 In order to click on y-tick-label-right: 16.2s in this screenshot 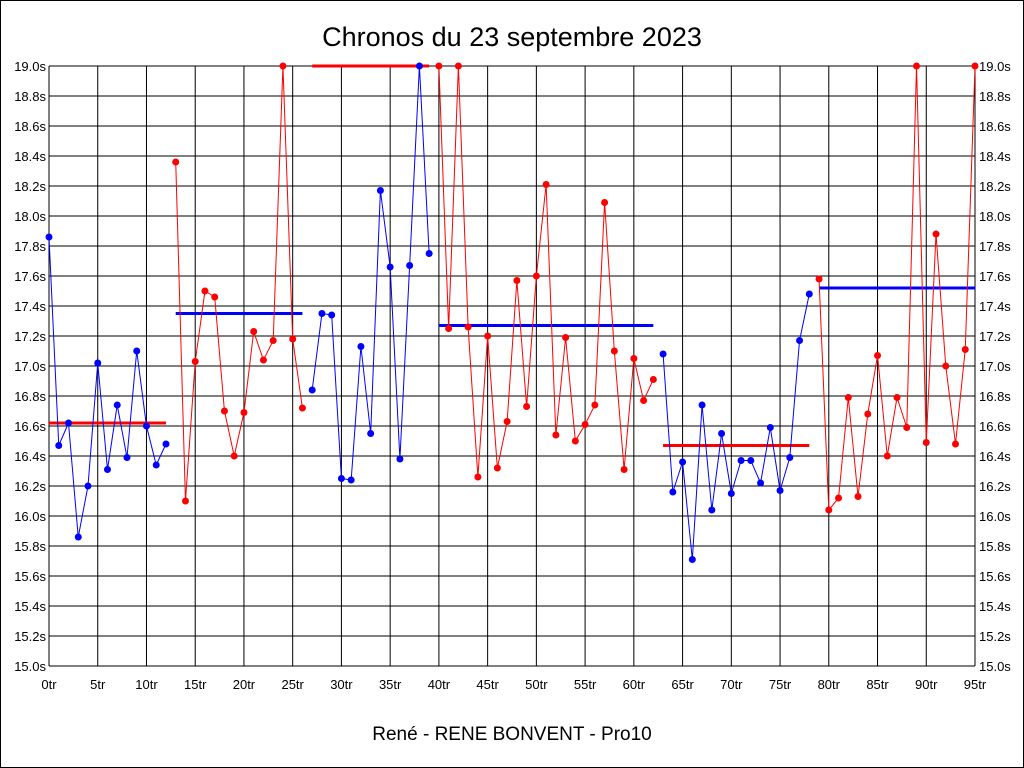, I will do `click(995, 486)`.